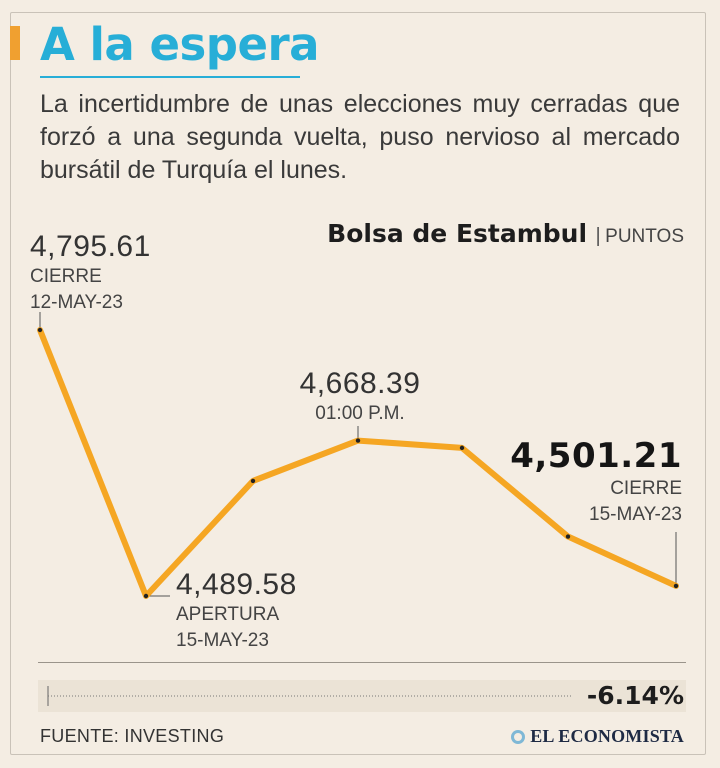 This screenshot has height=768, width=720. Describe the element at coordinates (596, 482) in the screenshot. I see `annotation-close: 4,501.21 CIERRE 15-MAY-23` at that location.